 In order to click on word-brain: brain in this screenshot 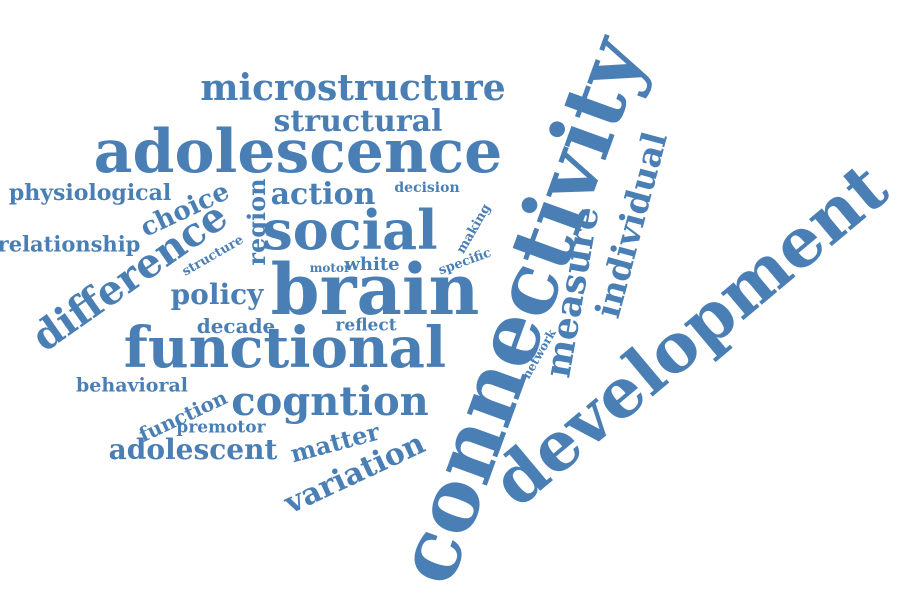, I will do `click(375, 289)`.